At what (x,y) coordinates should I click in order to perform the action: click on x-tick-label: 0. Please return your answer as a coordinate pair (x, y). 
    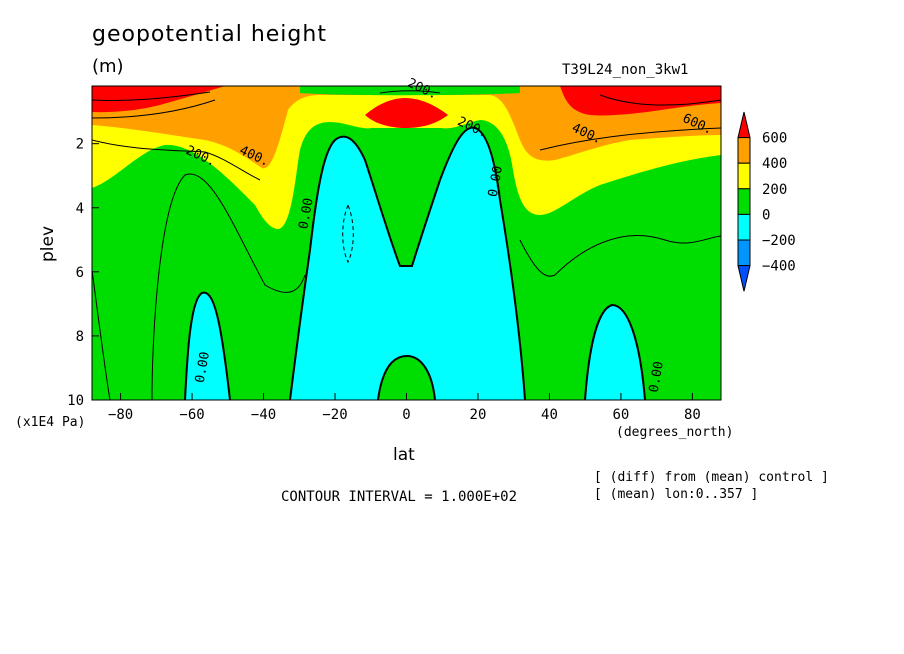
    Looking at the image, I should click on (406, 415).